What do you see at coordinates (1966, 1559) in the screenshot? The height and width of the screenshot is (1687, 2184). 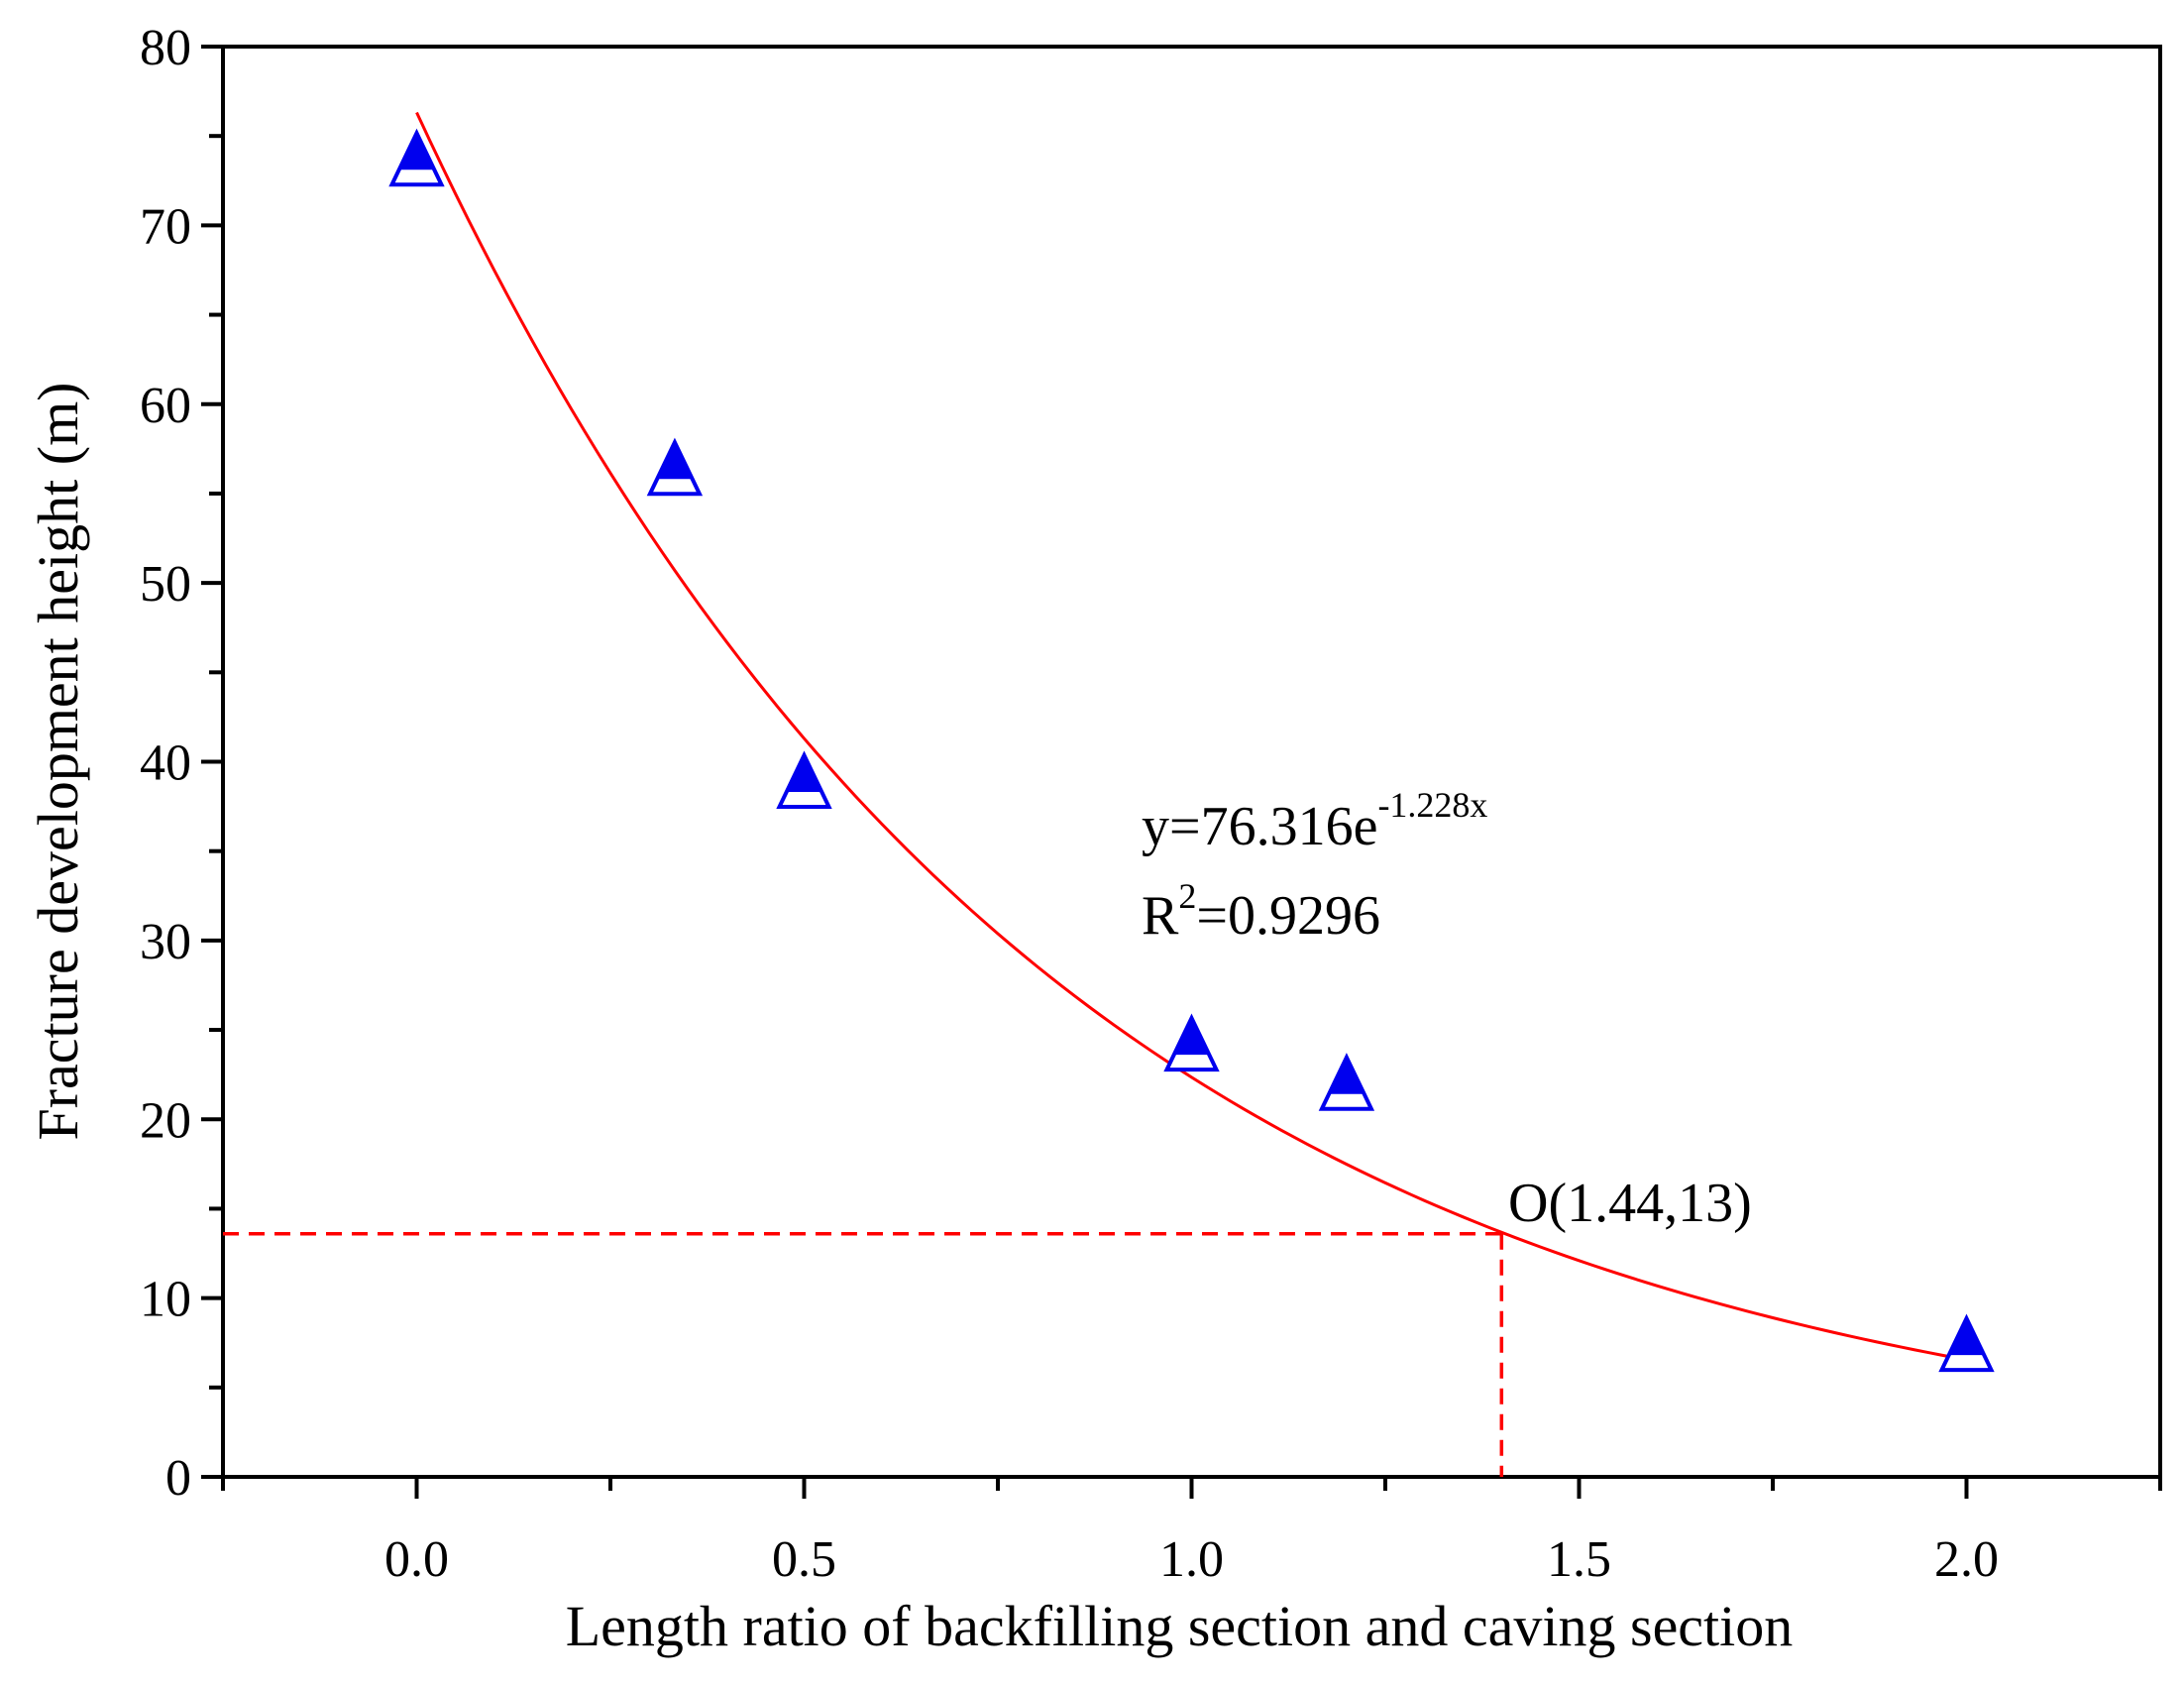 I see `x-tick-label: 2.0` at bounding box center [1966, 1559].